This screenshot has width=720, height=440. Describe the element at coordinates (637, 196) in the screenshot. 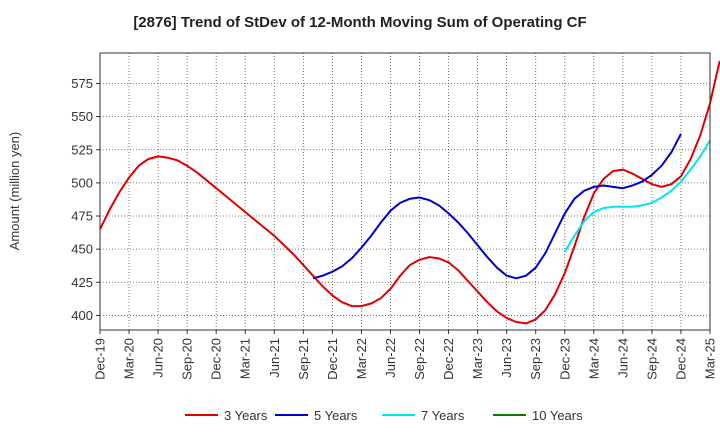

I see `series-line-7-years` at that location.